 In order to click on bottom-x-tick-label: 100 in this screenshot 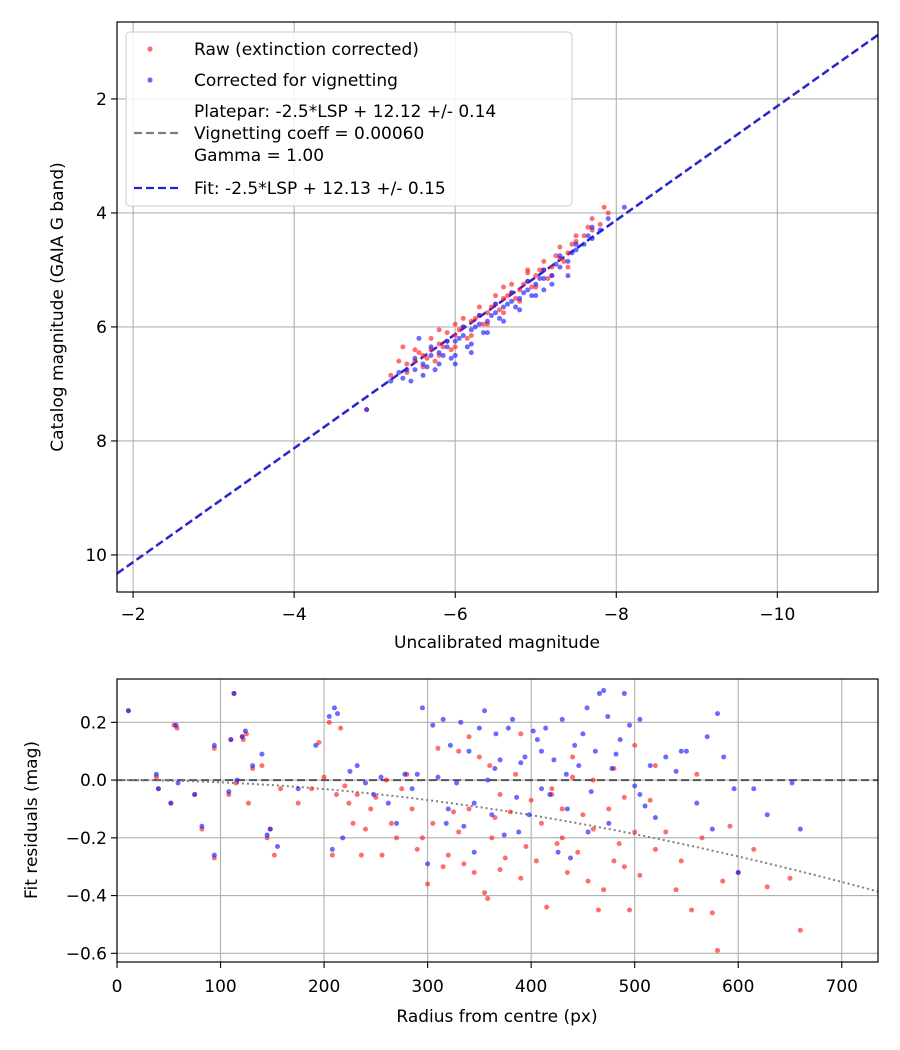, I will do `click(220, 987)`.